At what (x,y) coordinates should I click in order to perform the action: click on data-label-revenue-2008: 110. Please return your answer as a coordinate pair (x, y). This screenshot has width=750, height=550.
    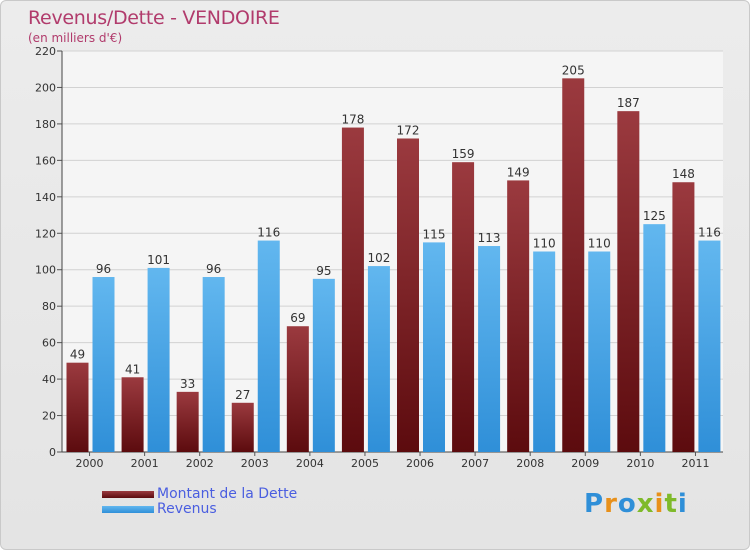
    Looking at the image, I should click on (544, 244).